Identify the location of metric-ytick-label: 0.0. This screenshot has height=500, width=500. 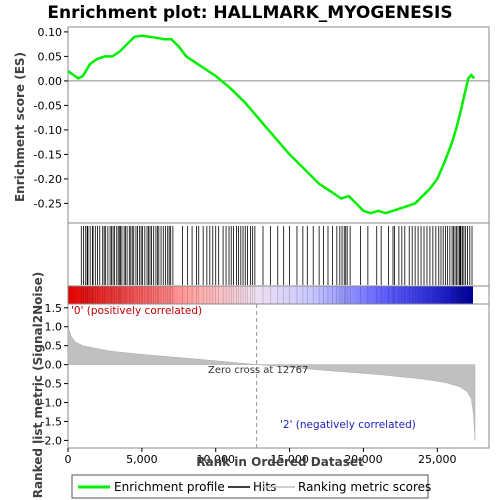
(54, 365).